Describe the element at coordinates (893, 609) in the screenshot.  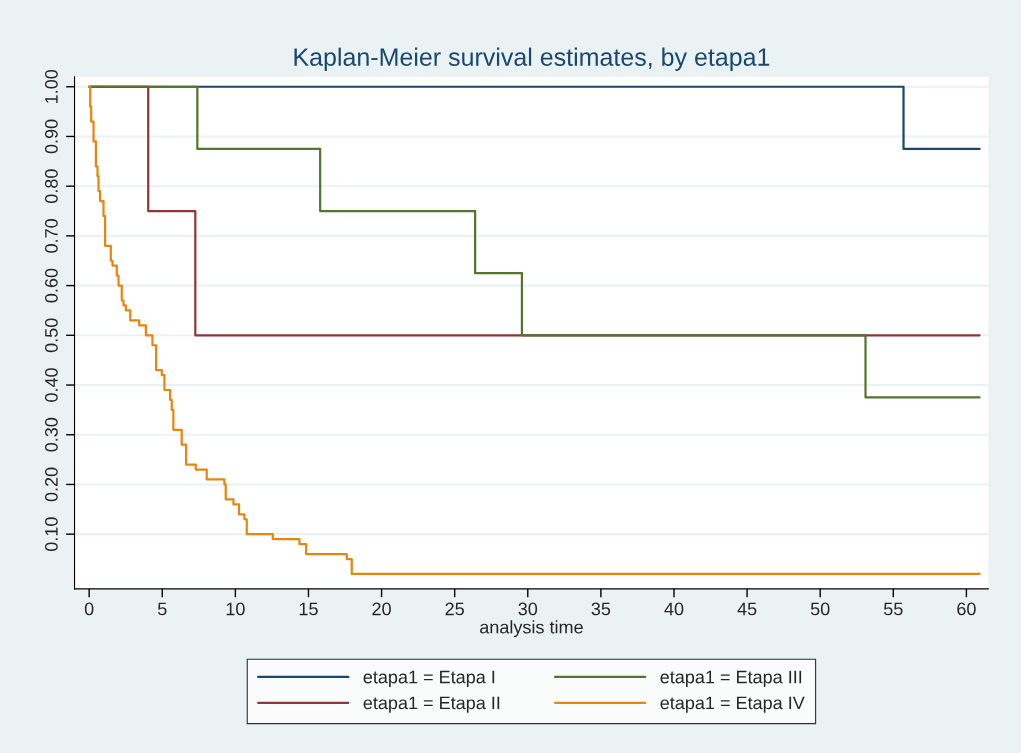
I see `x-tick-label: 55` at that location.